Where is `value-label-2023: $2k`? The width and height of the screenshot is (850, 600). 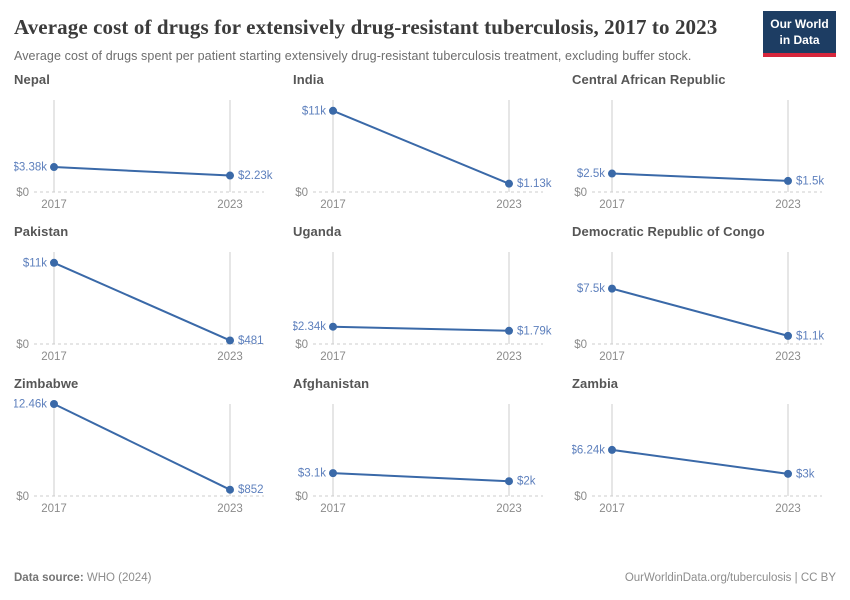 value-label-2023: $2k is located at coordinates (526, 481).